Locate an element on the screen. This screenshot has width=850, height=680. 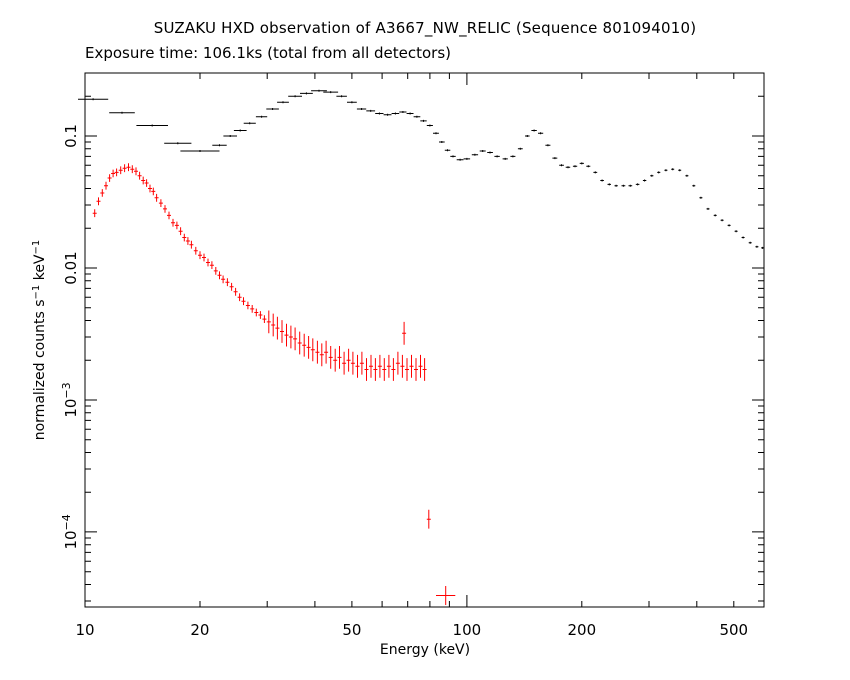
x-tick-label: 100 is located at coordinates (467, 630).